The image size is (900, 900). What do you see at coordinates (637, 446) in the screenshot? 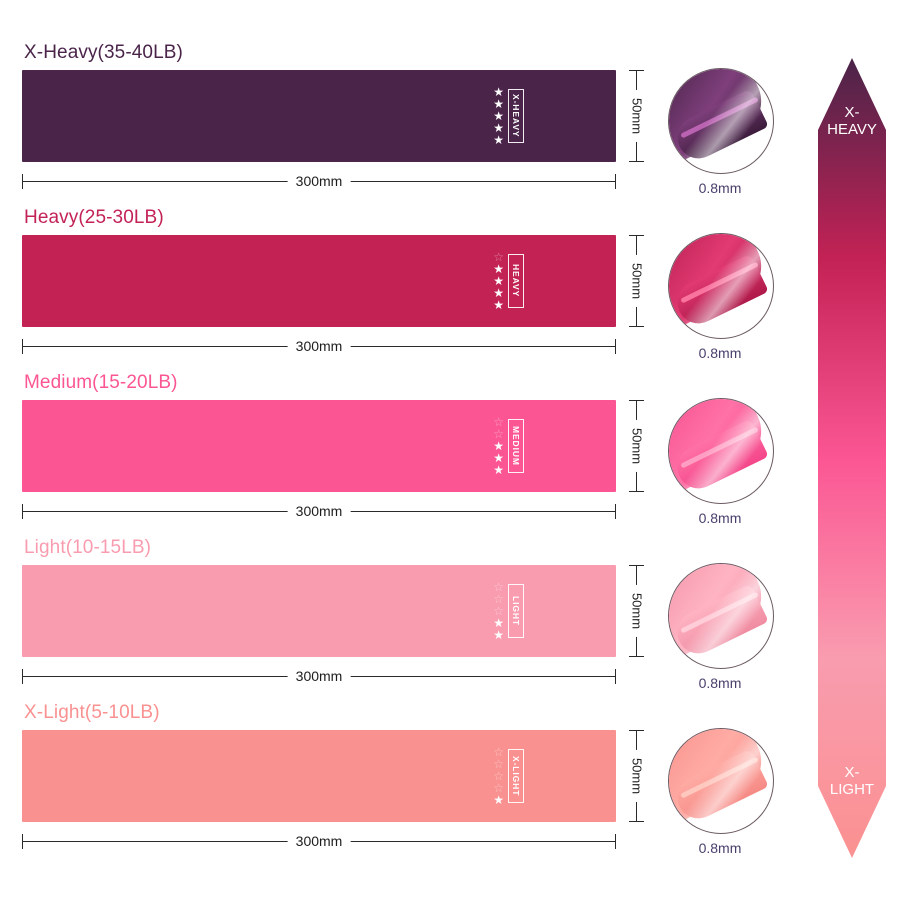
I see `width-dimension-medium: 50mm` at bounding box center [637, 446].